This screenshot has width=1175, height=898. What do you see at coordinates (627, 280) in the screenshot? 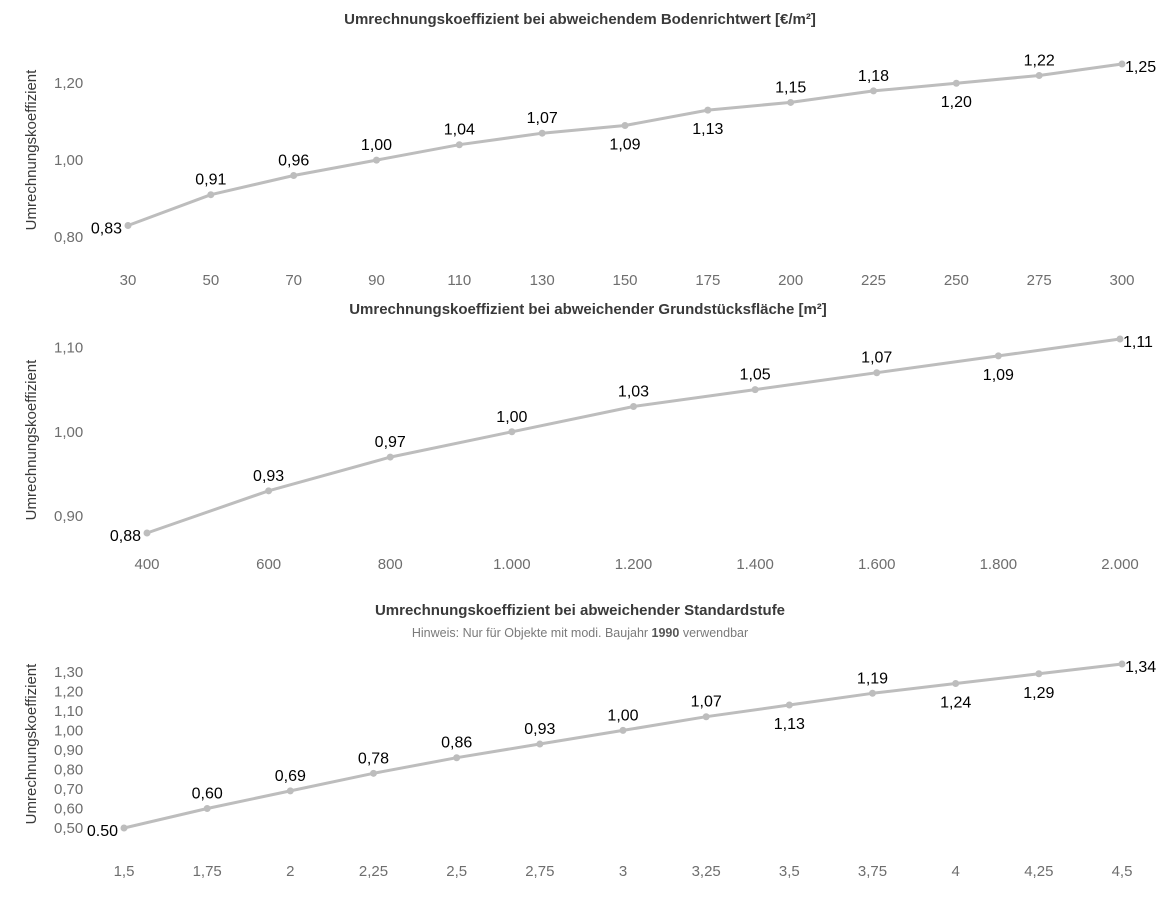
I see `x-axis-ticks: 30 50 70 90 110 130 150 175 200 225 250 275 300` at bounding box center [627, 280].